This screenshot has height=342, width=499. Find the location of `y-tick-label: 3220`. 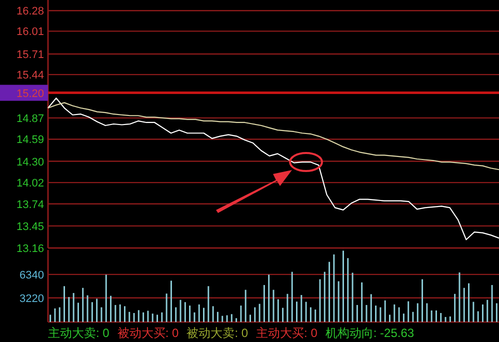

y-tick-label: 3220 is located at coordinates (32, 298).